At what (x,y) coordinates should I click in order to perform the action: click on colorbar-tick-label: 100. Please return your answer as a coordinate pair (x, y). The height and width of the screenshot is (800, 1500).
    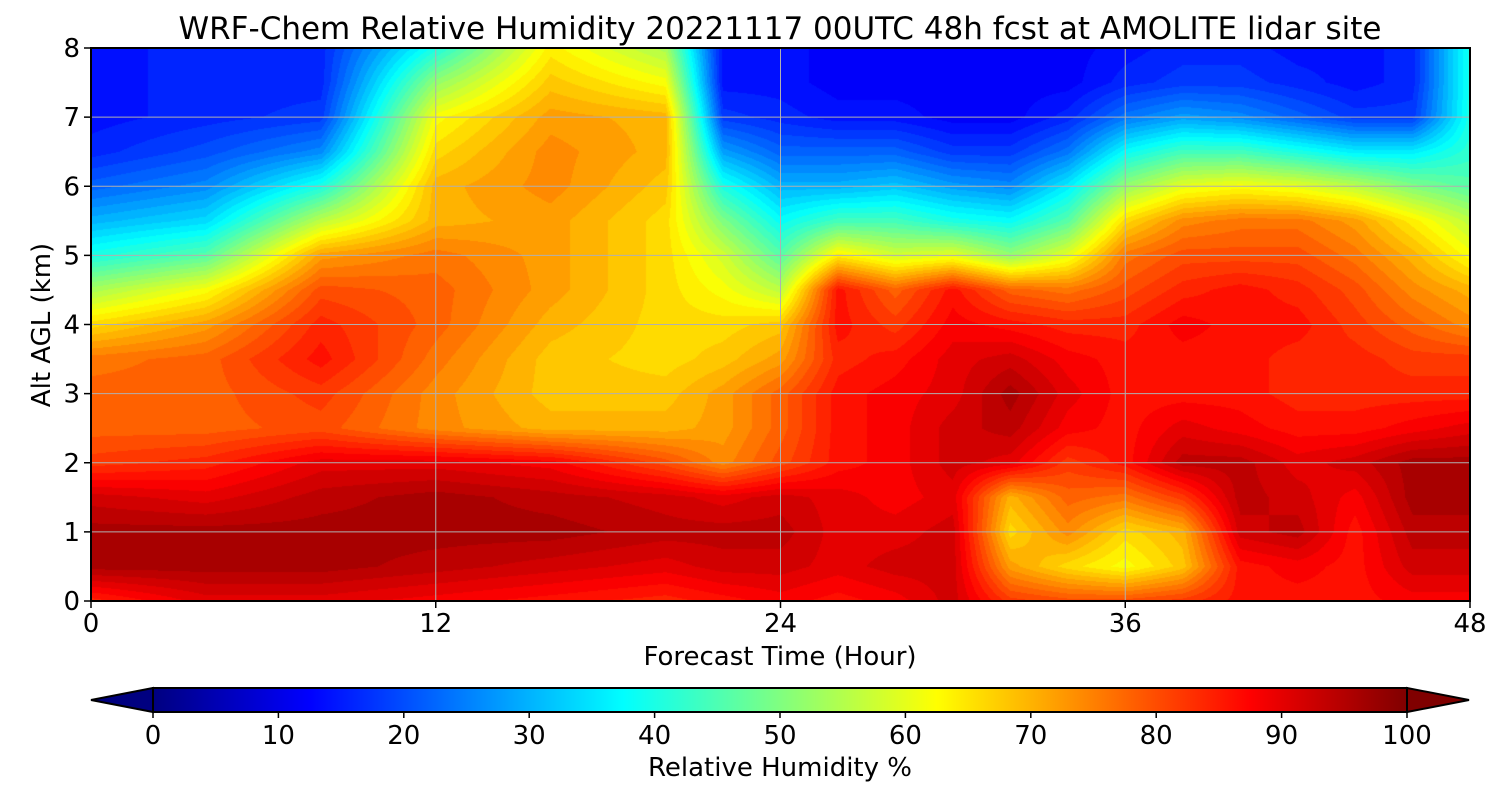
    Looking at the image, I should click on (1407, 736).